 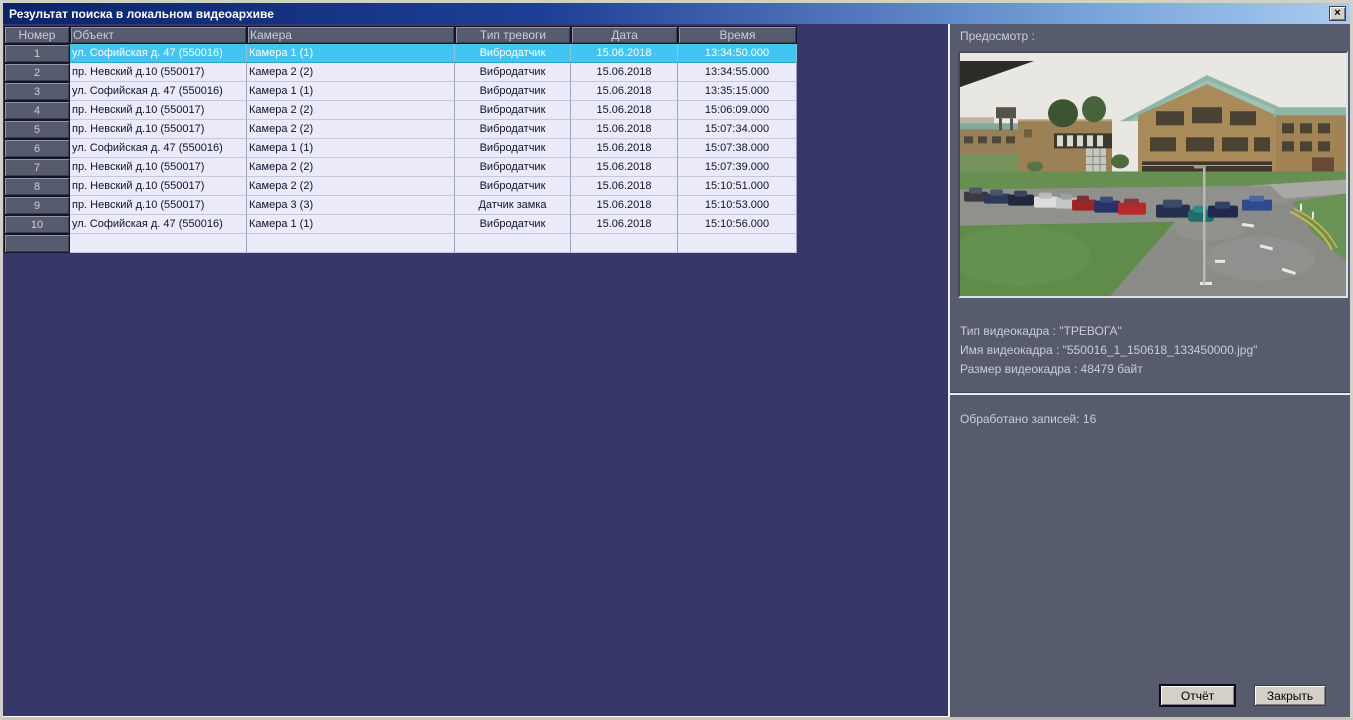 I want to click on column-header-4: Дата, so click(x=624, y=35).